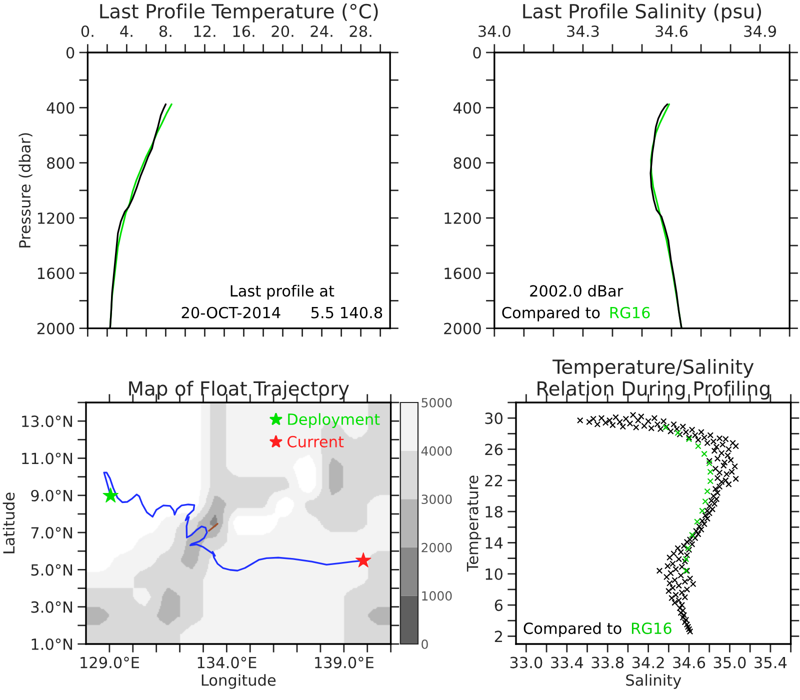 The width and height of the screenshot is (800, 700). I want to click on text: RG16, so click(652, 628).